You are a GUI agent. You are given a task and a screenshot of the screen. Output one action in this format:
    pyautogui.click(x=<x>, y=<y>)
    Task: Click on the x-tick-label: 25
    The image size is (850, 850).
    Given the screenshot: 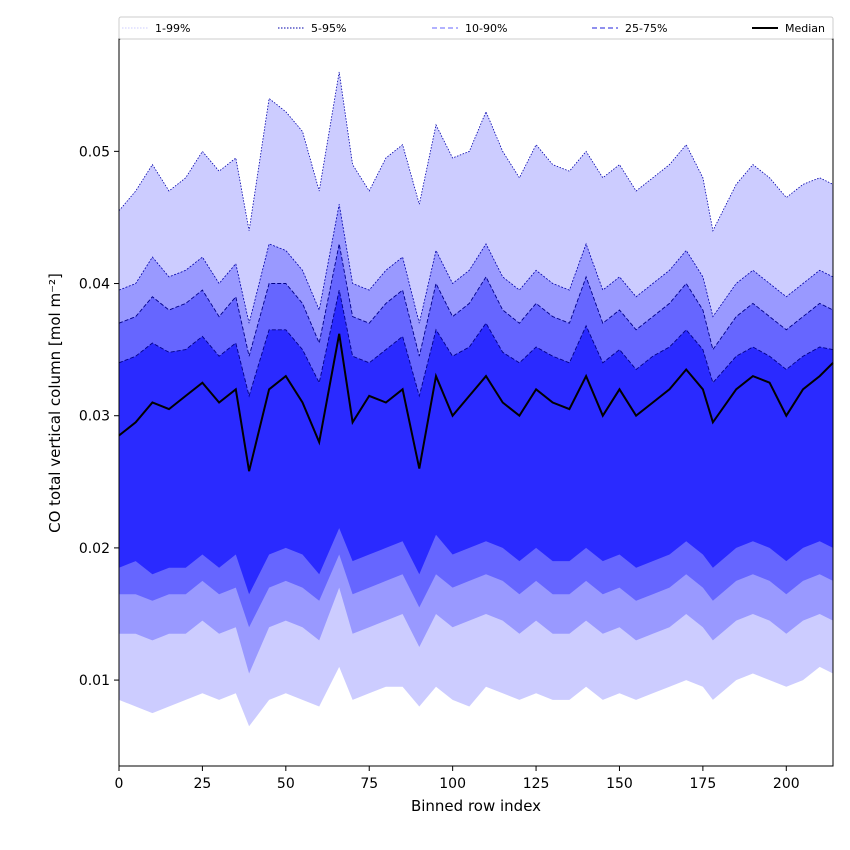 What is the action you would take?
    pyautogui.click(x=202, y=784)
    